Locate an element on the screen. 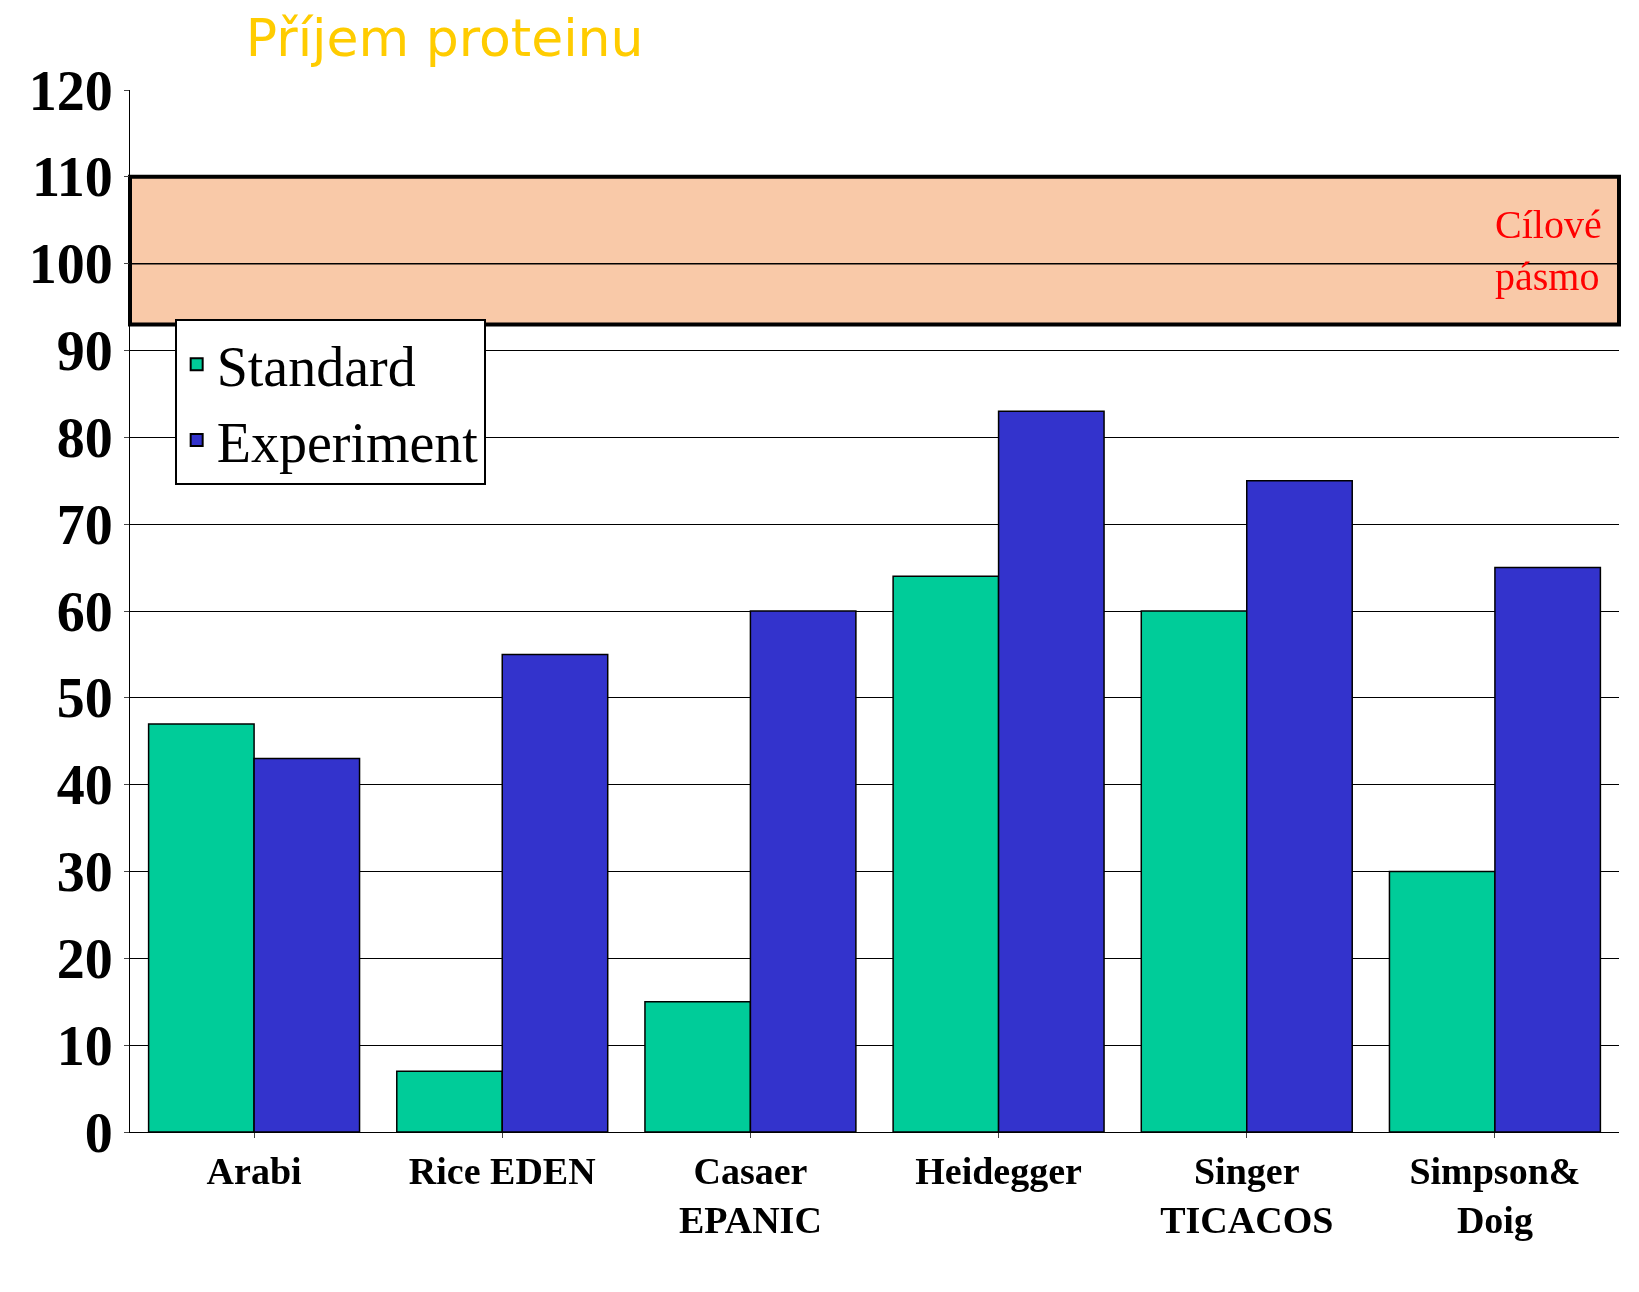  x-tick-label: Singer TICACOS is located at coordinates (1247, 1195).